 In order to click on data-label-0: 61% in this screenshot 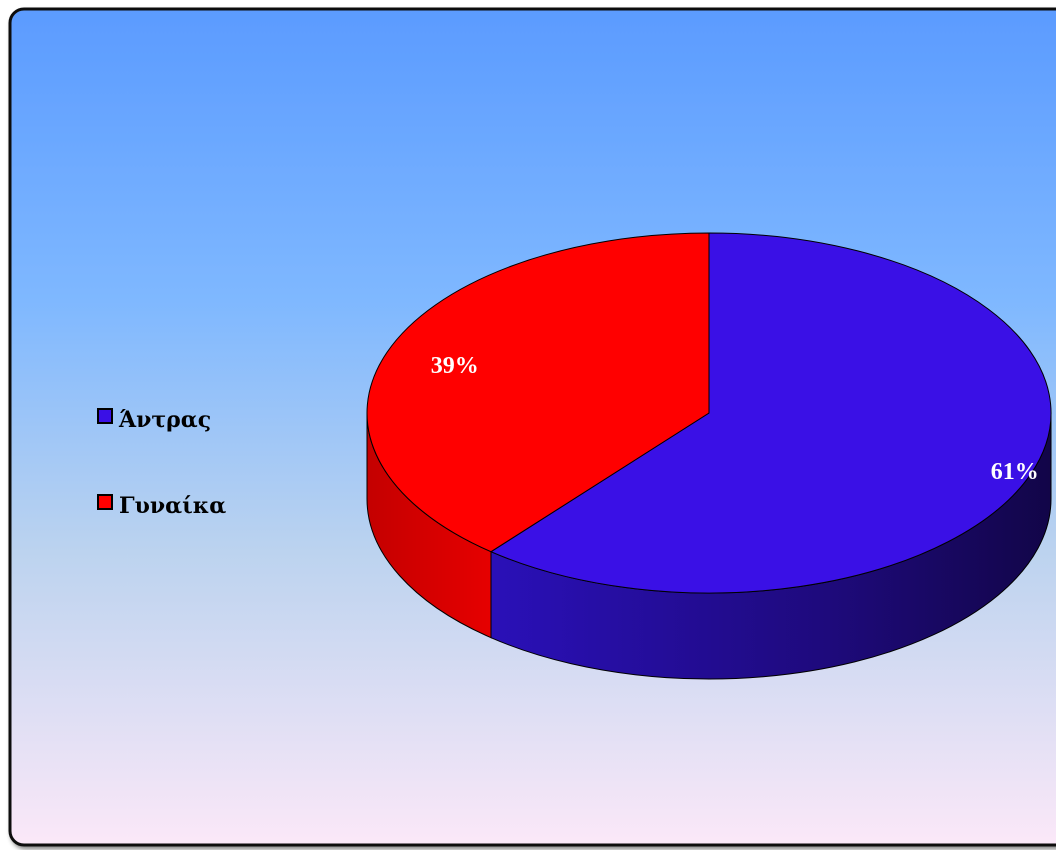, I will do `click(1015, 472)`.